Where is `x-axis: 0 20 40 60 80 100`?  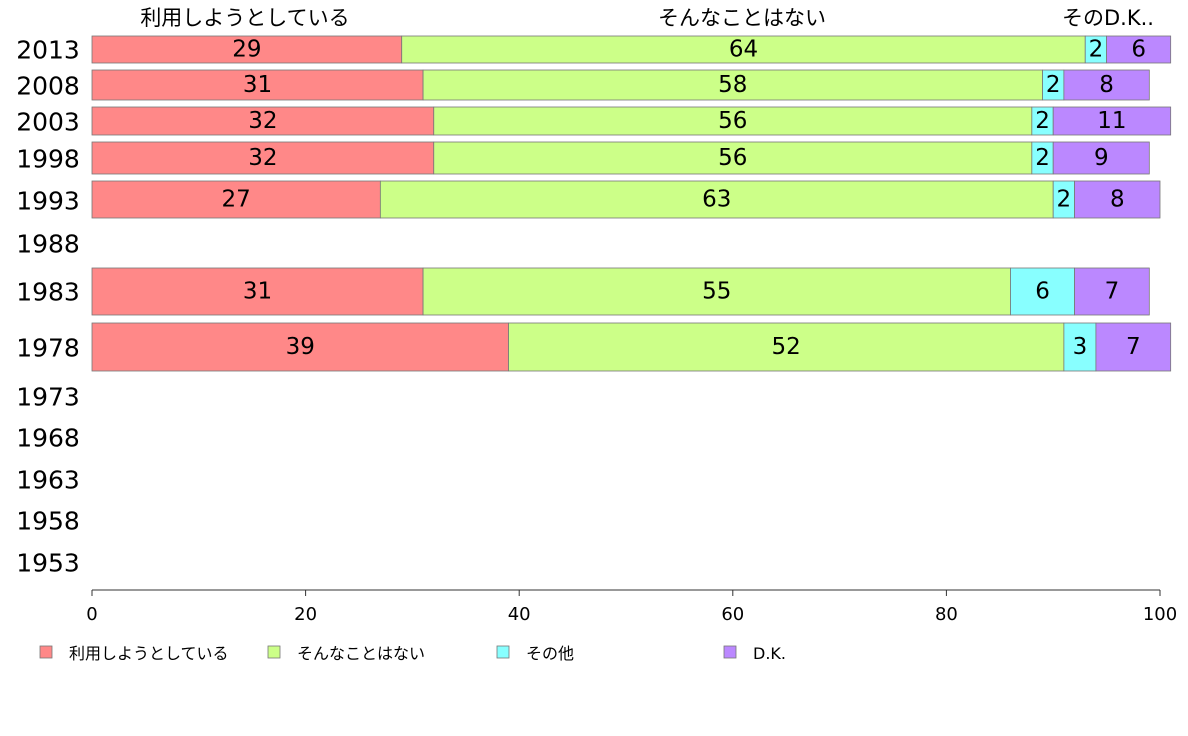
x-axis: 0 20 40 60 80 100 is located at coordinates (631, 607).